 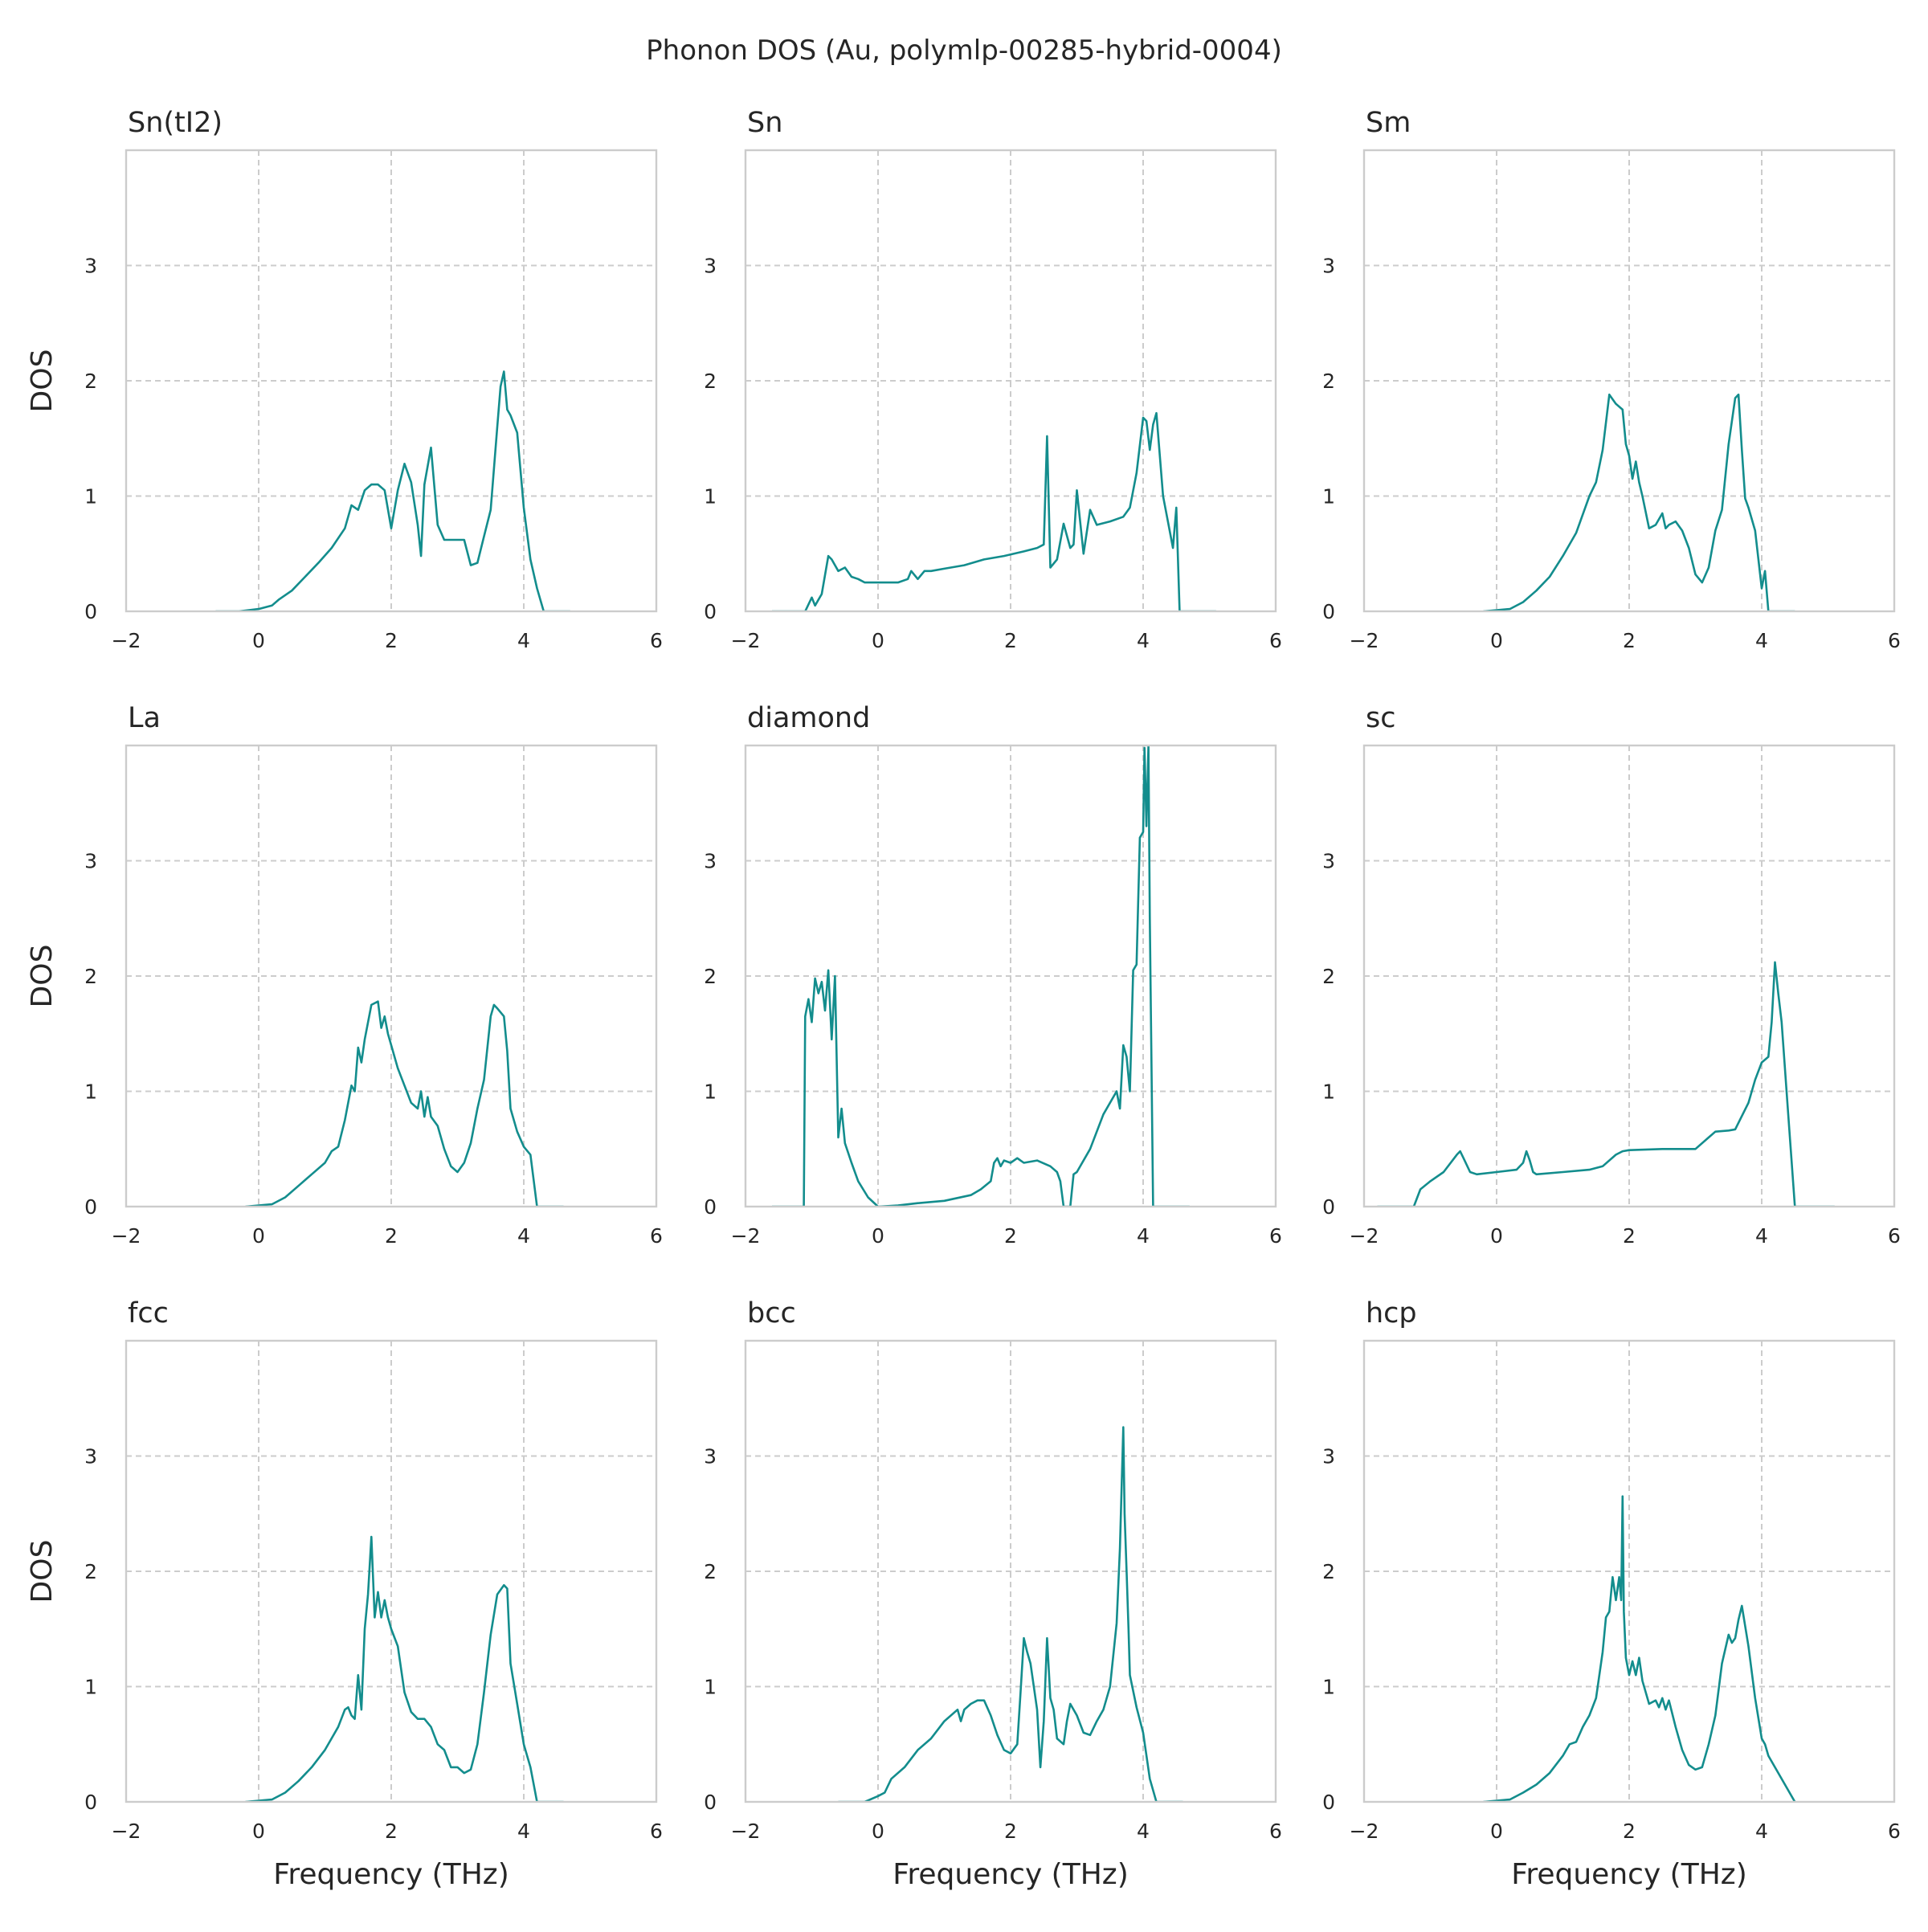 I want to click on subplot-6: −2 0 2 4 6 0 1 2 3 sc, so click(x=1611, y=975).